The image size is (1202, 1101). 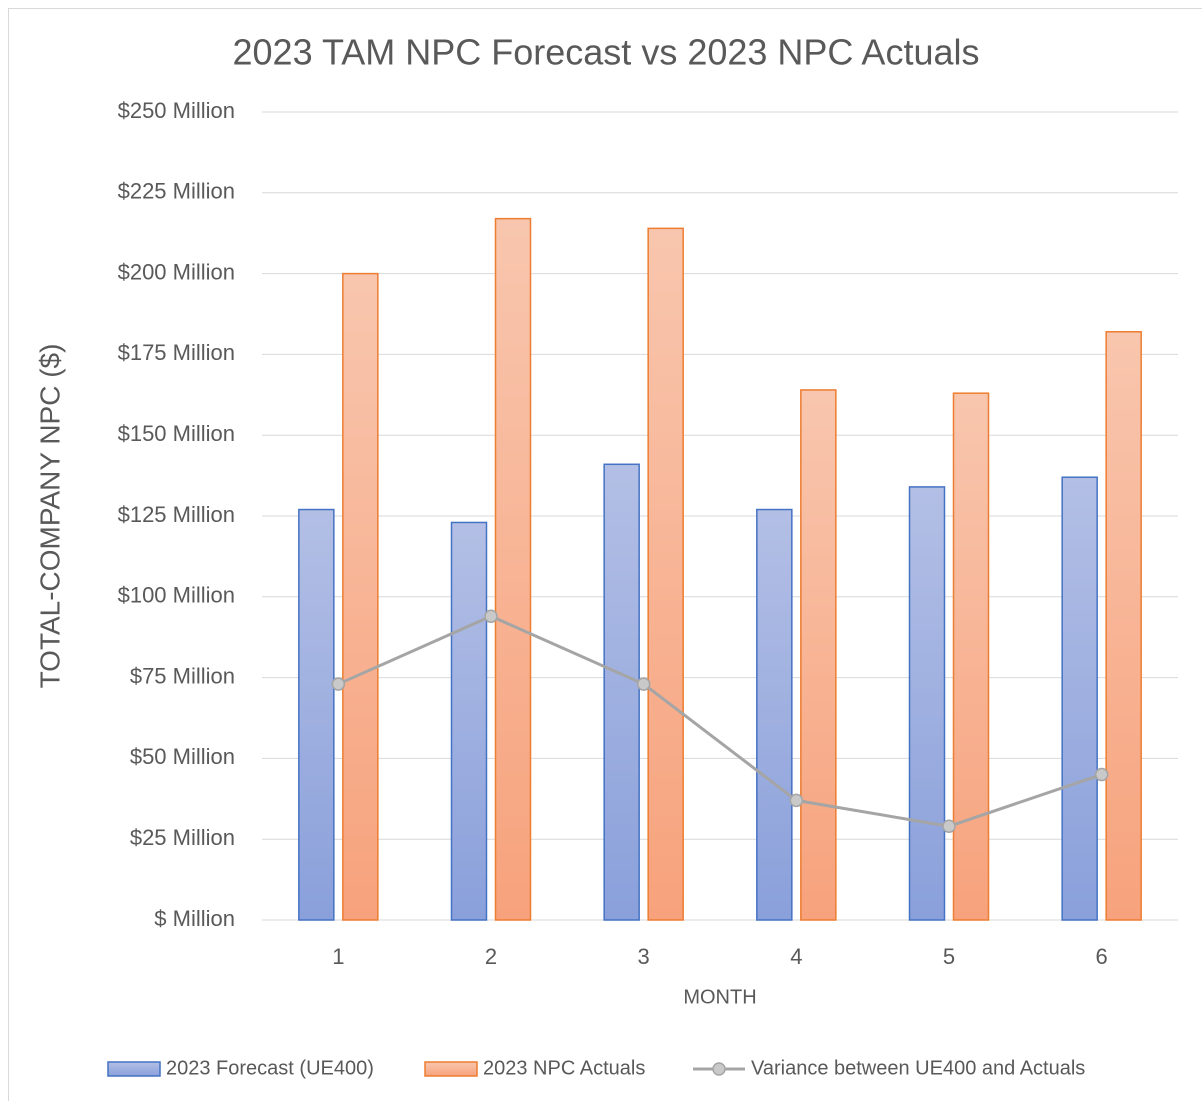 What do you see at coordinates (176, 514) in the screenshot?
I see `y-tick-label: $125 Million` at bounding box center [176, 514].